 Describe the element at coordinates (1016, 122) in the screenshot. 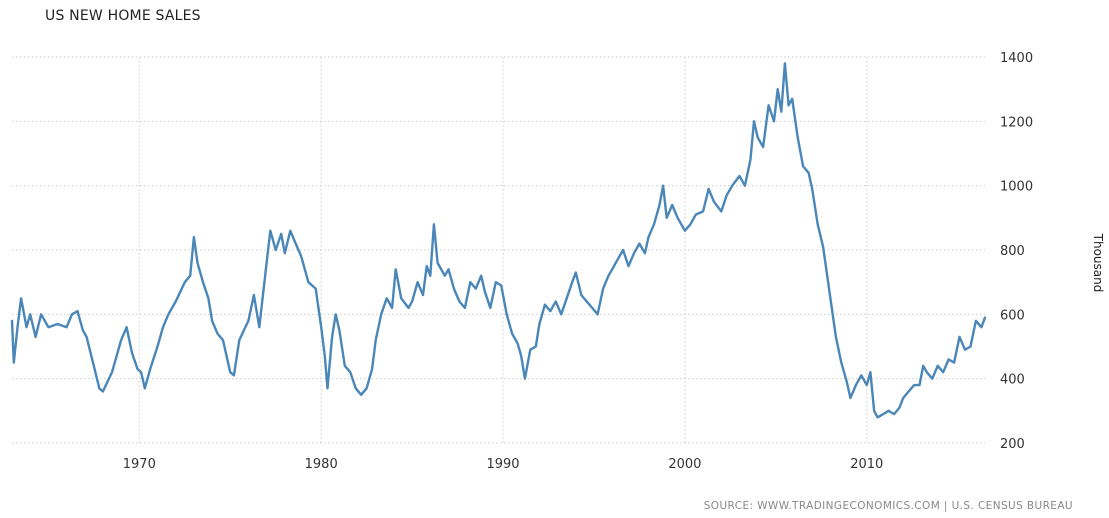

I see `y-tick-label: 1200` at that location.